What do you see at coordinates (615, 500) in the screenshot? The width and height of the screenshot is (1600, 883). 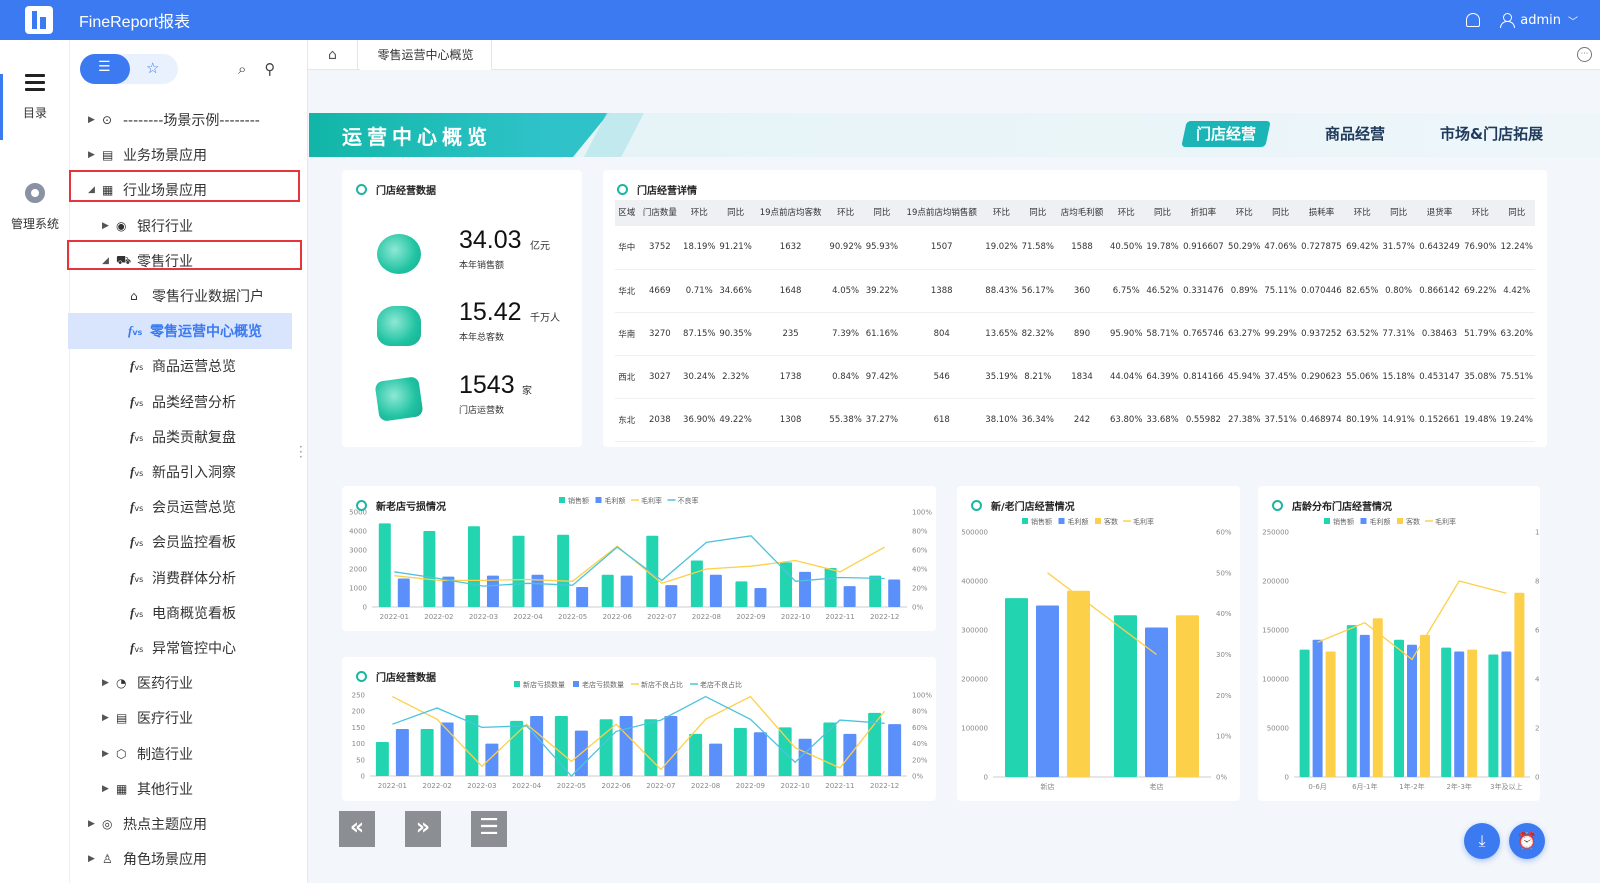 I see `legend-label: 毛利额` at bounding box center [615, 500].